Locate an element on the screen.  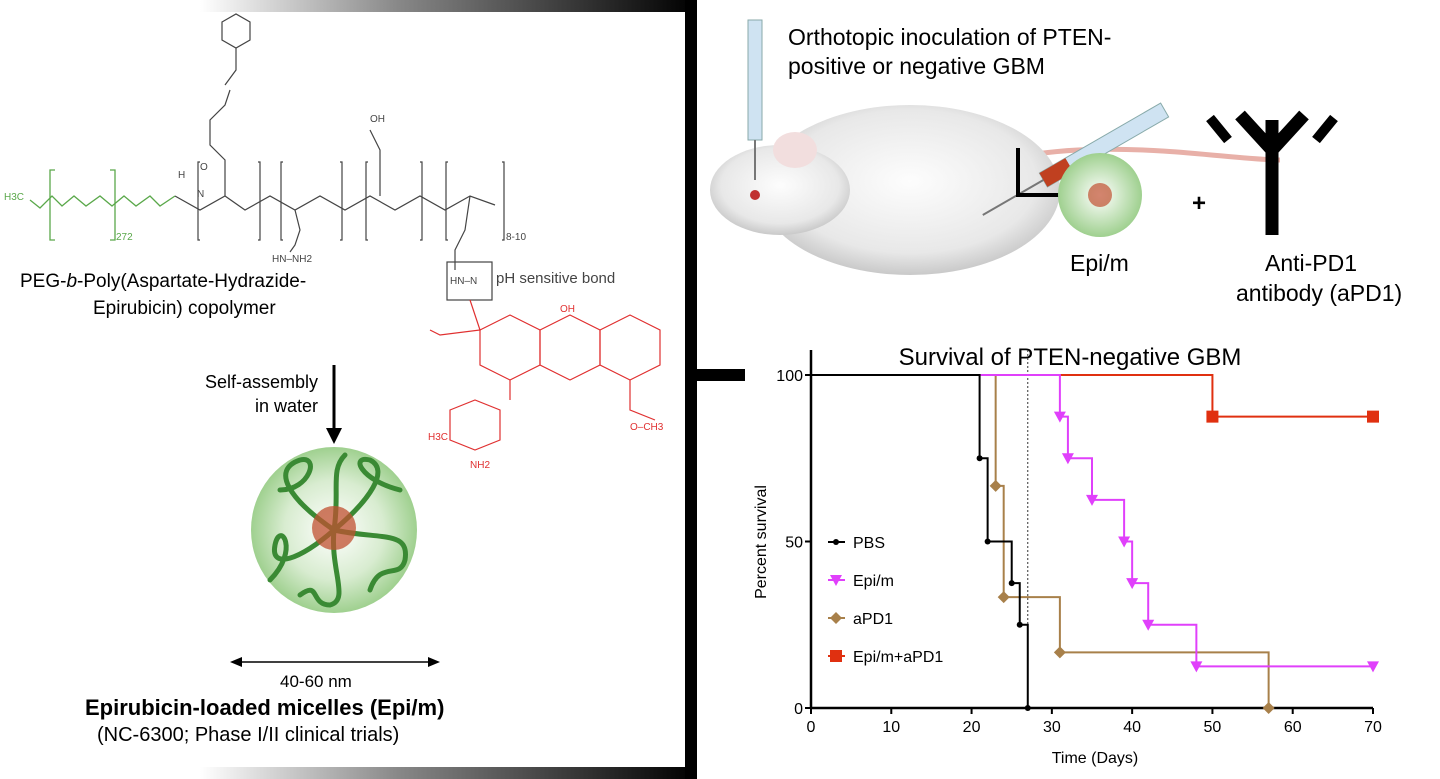
x-tick-label: 40 is located at coordinates (1132, 727).